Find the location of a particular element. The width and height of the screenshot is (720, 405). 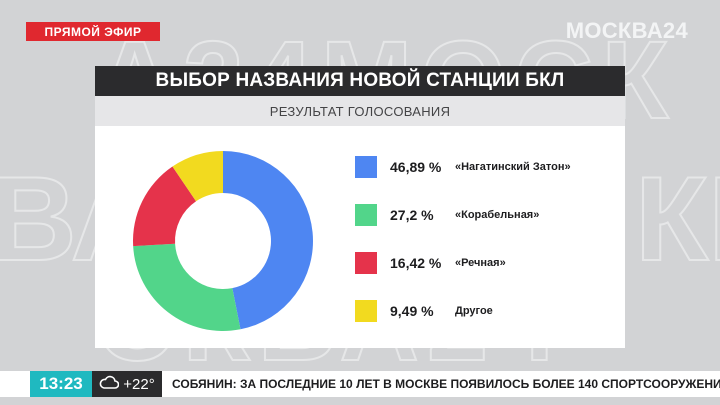

legend-label: «Корабельная» is located at coordinates (497, 215).